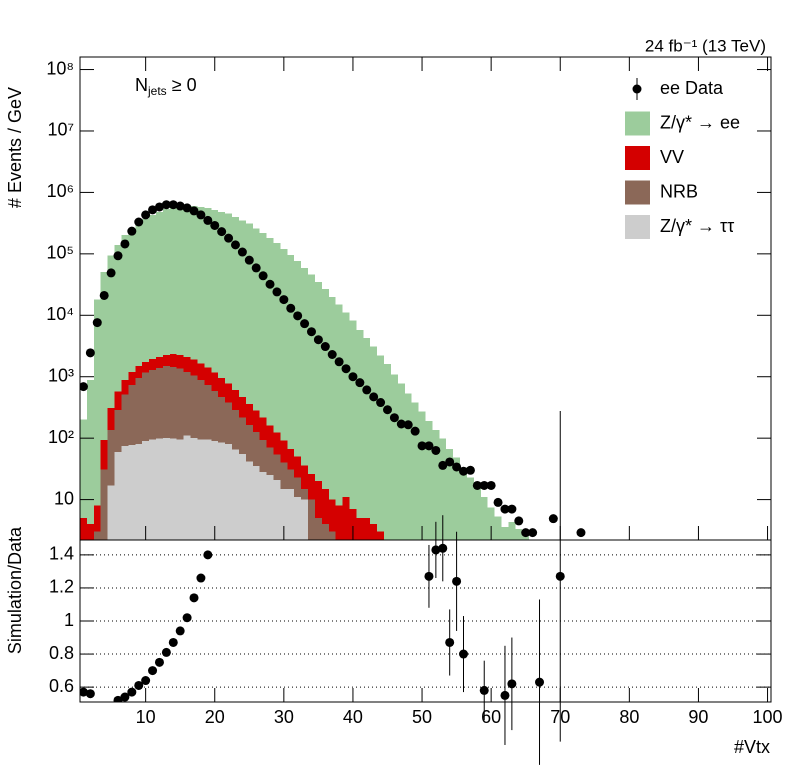 The height and width of the screenshot is (772, 796). Describe the element at coordinates (60, 253) in the screenshot. I see `y-tick-label: 10⁵` at that location.